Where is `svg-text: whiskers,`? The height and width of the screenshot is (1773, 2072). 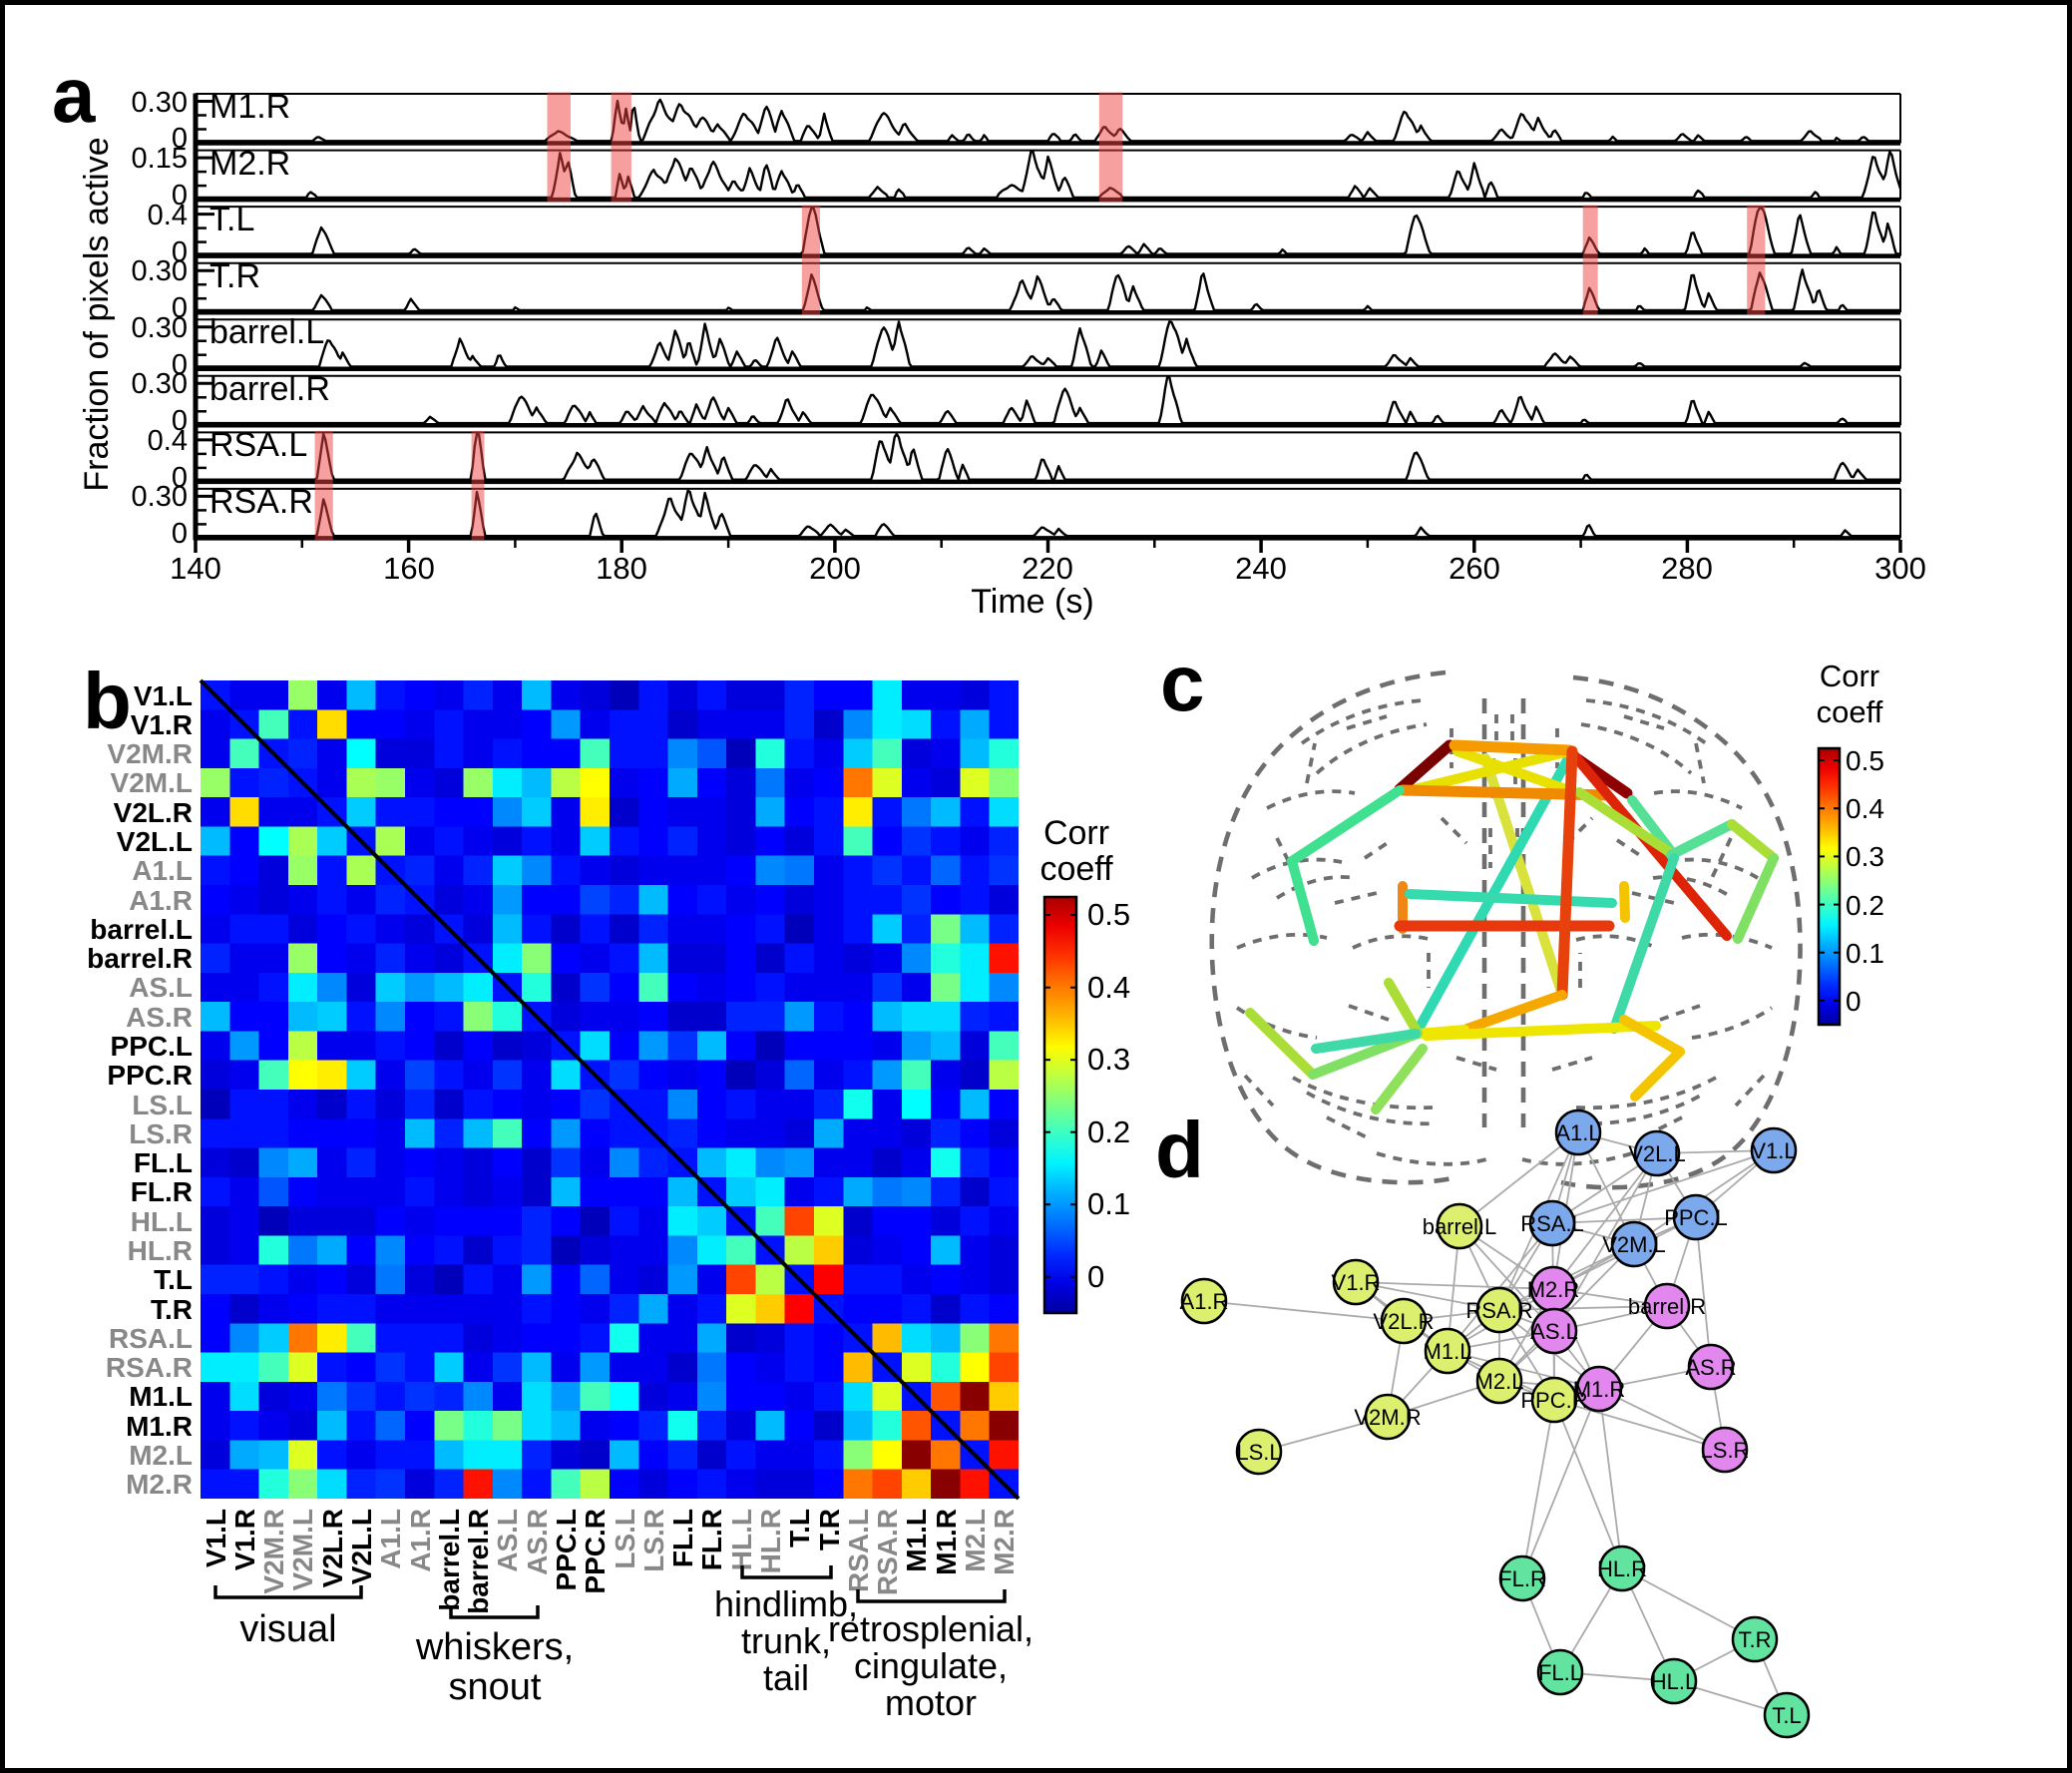
svg-text: whiskers, is located at coordinates (494, 1647).